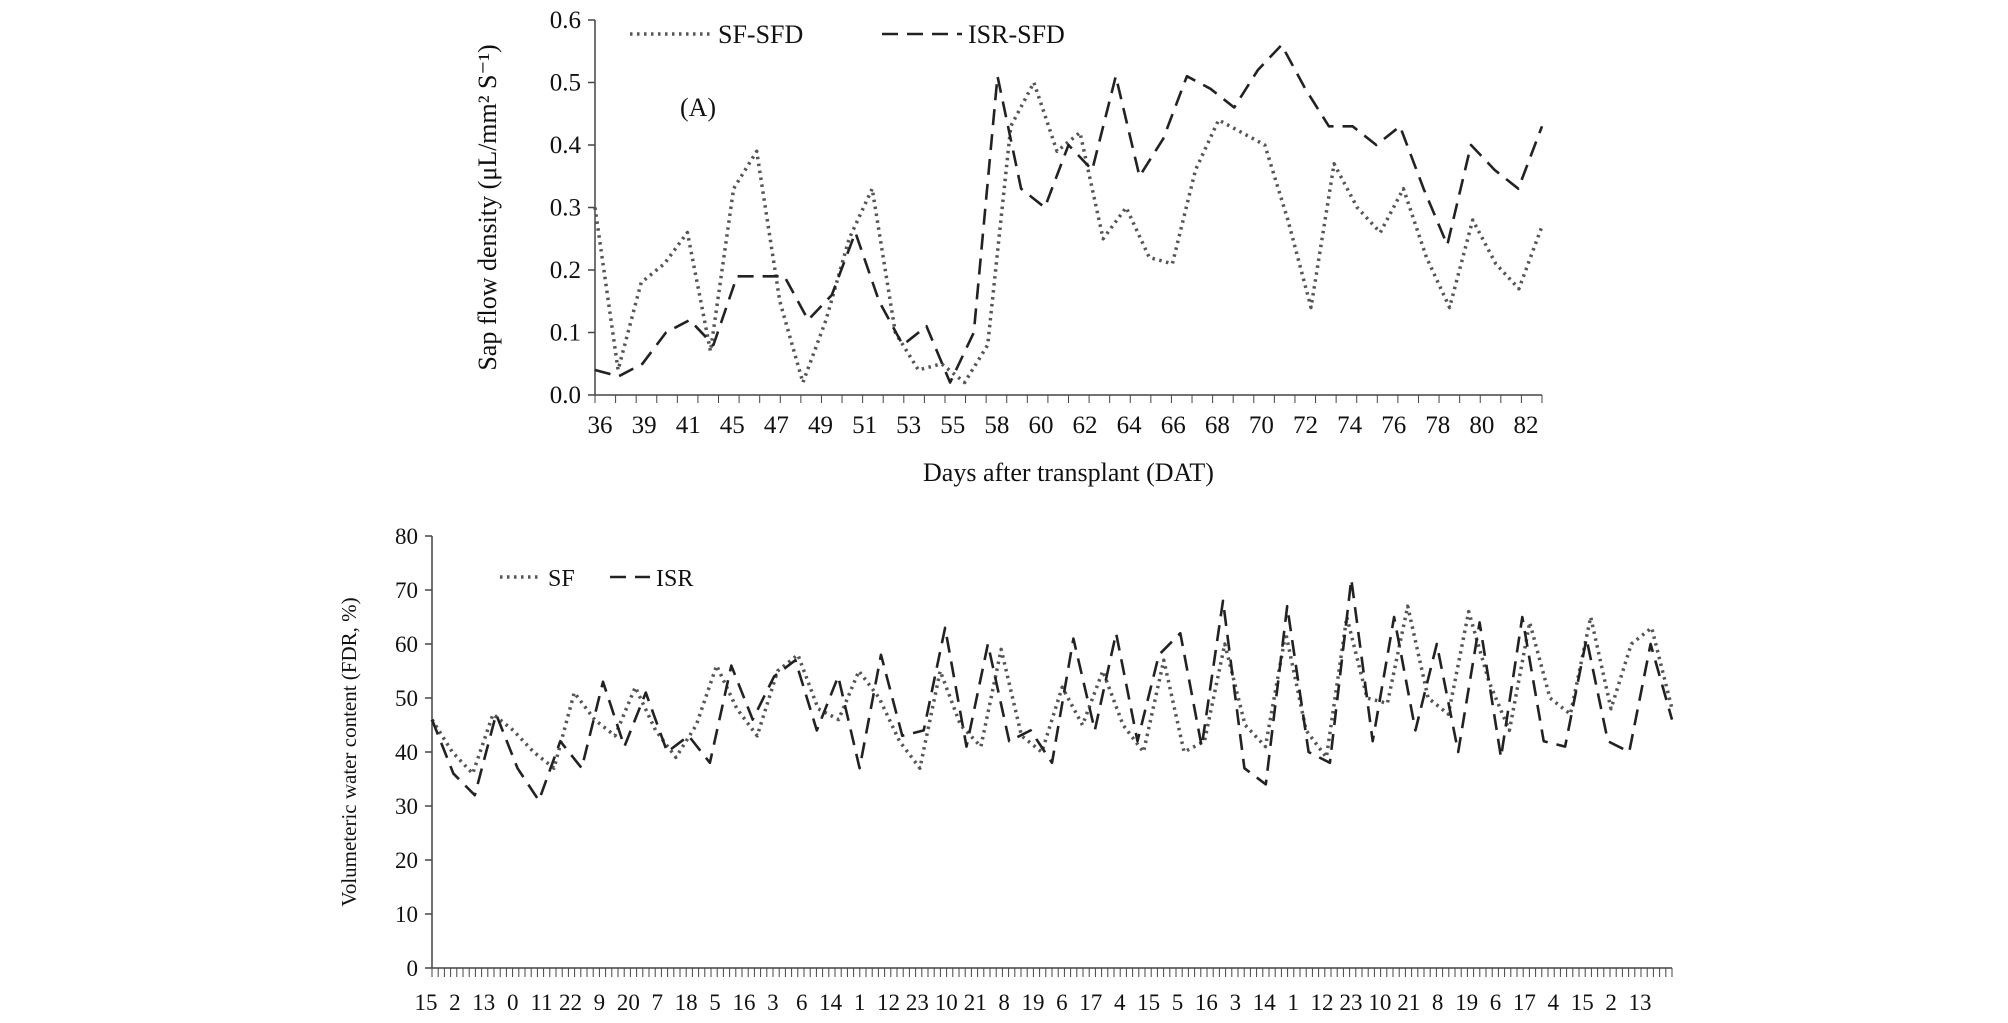  What do you see at coordinates (1016, 34) in the screenshot?
I see `legend-label-isr-sfd: ISR-SFD` at bounding box center [1016, 34].